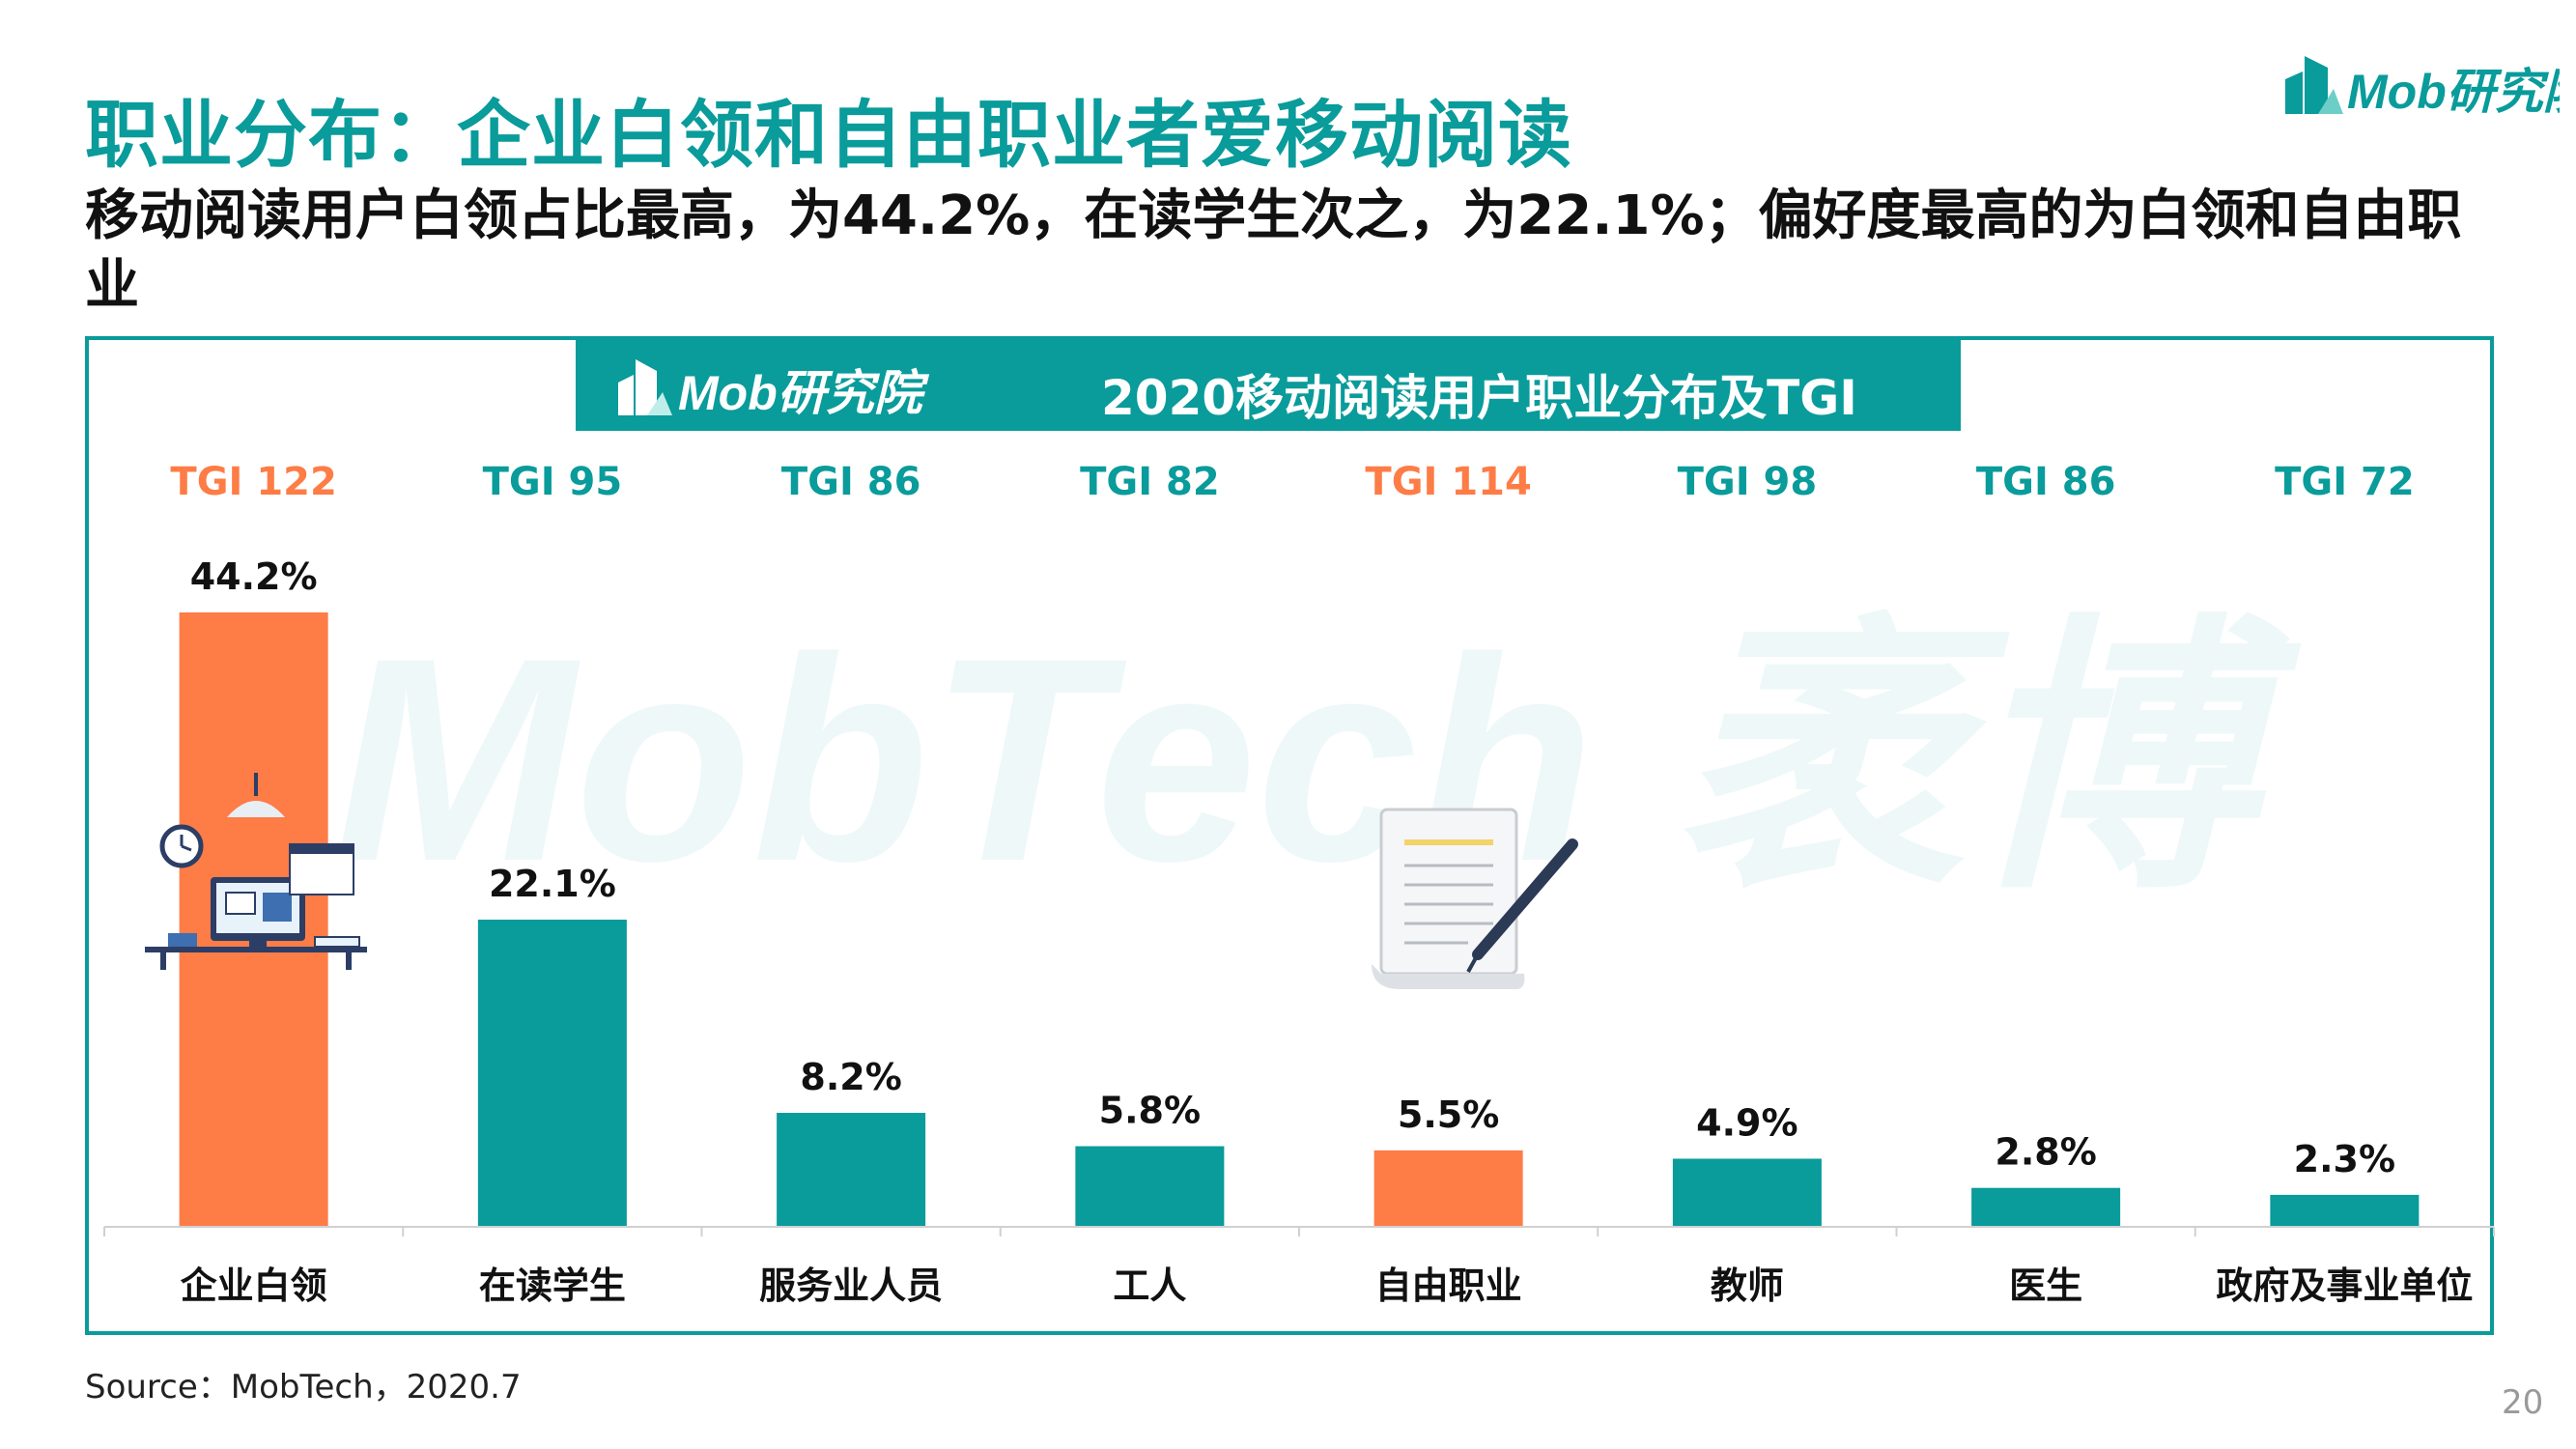  Describe the element at coordinates (2345, 482) in the screenshot. I see `tgi-label: TGI 72` at that location.